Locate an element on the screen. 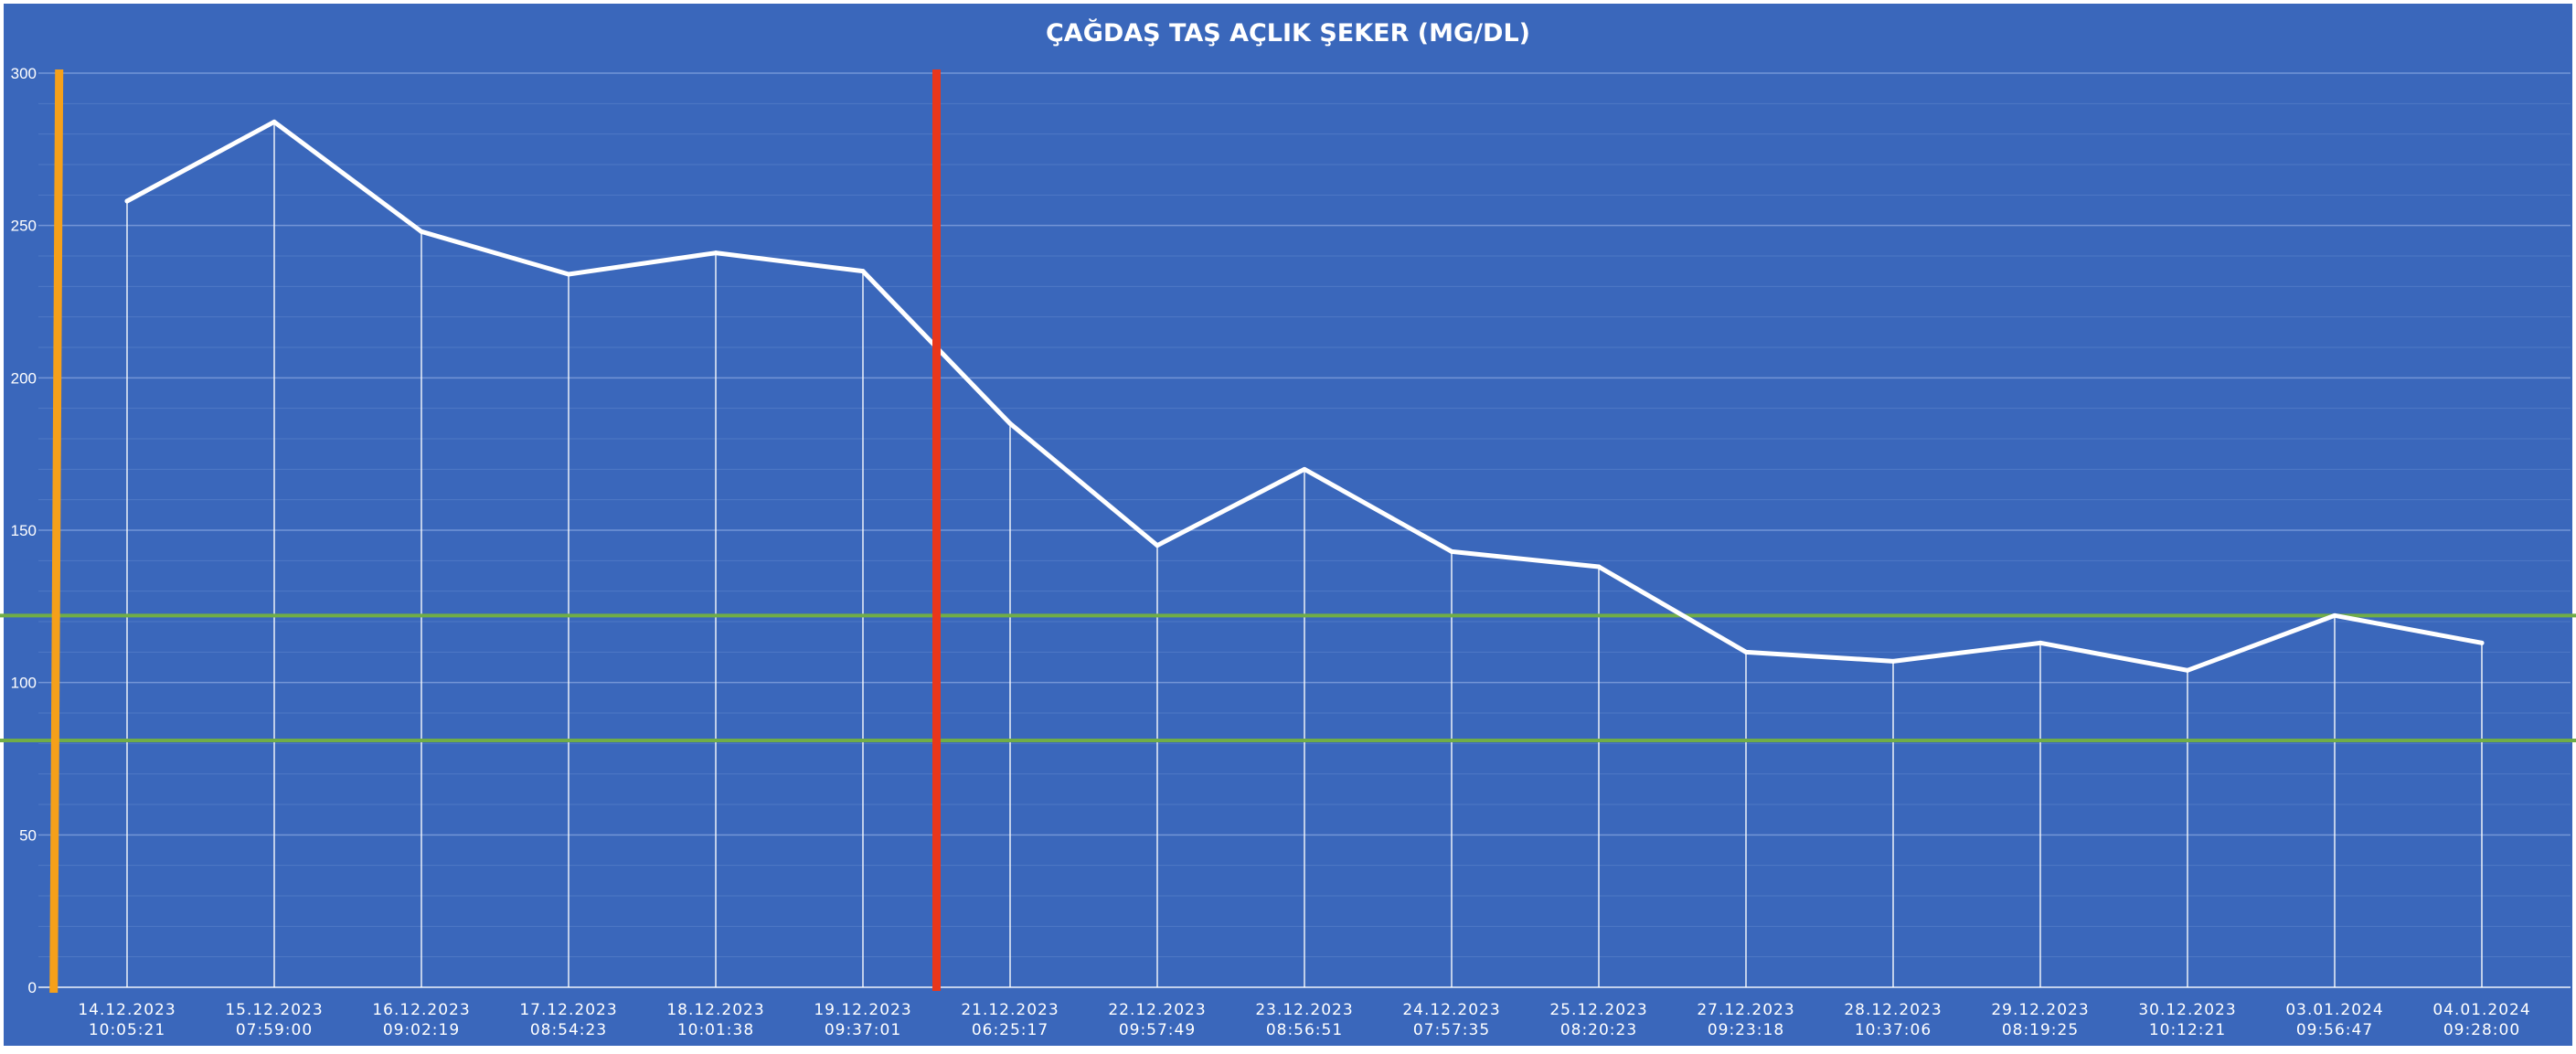 The image size is (2576, 1054). x-tick-time: 10:37:06 is located at coordinates (1893, 1030).